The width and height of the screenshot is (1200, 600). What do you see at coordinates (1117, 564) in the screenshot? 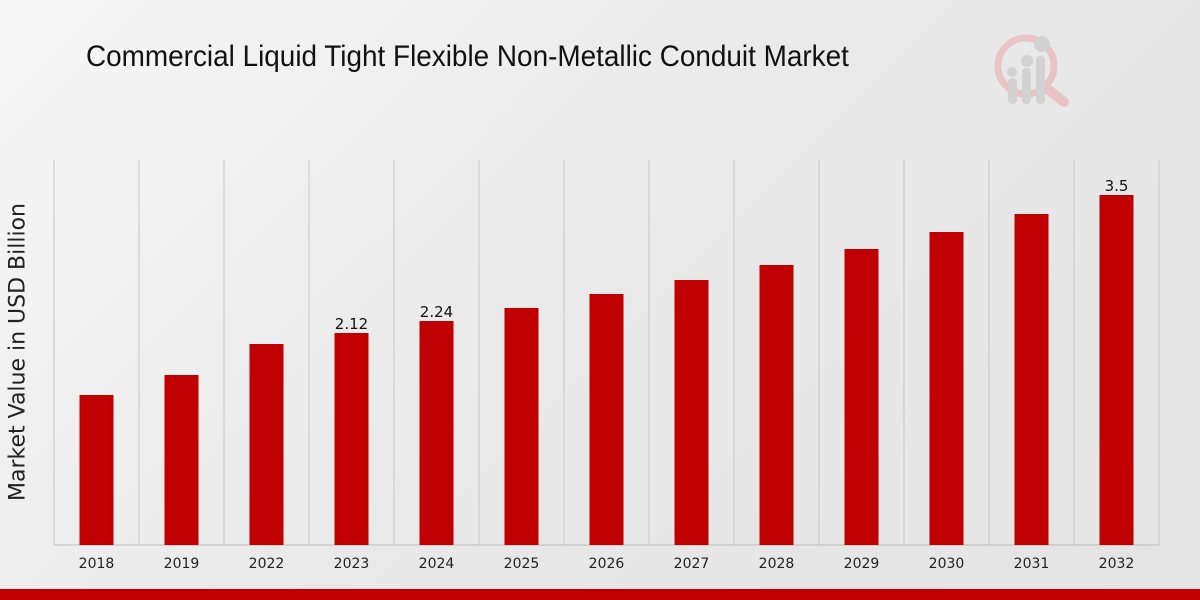
I see `x-tick-label: 2032` at bounding box center [1117, 564].